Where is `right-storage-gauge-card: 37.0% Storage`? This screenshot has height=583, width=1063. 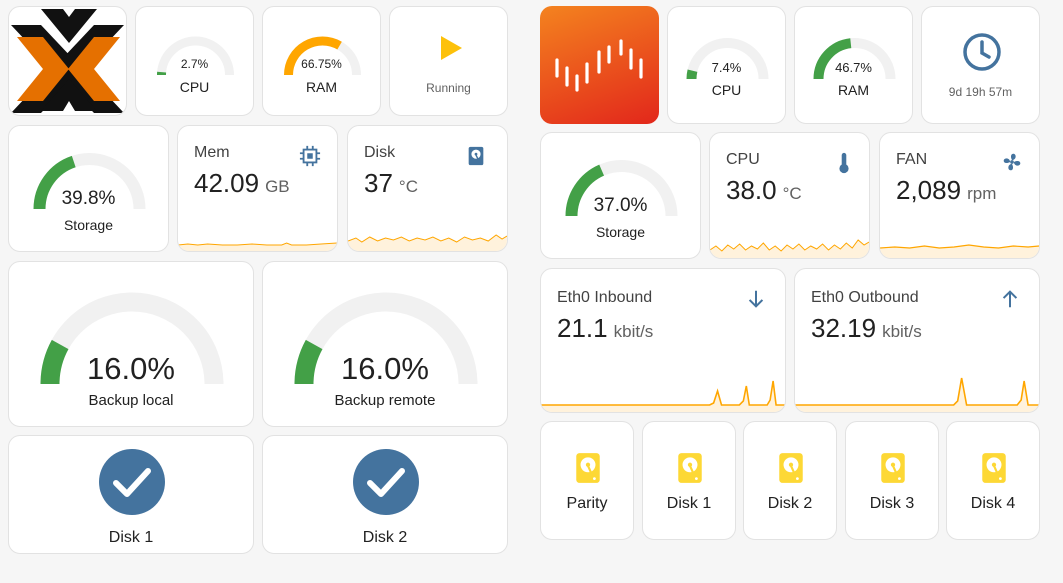
right-storage-gauge-card: 37.0% Storage is located at coordinates (620, 195).